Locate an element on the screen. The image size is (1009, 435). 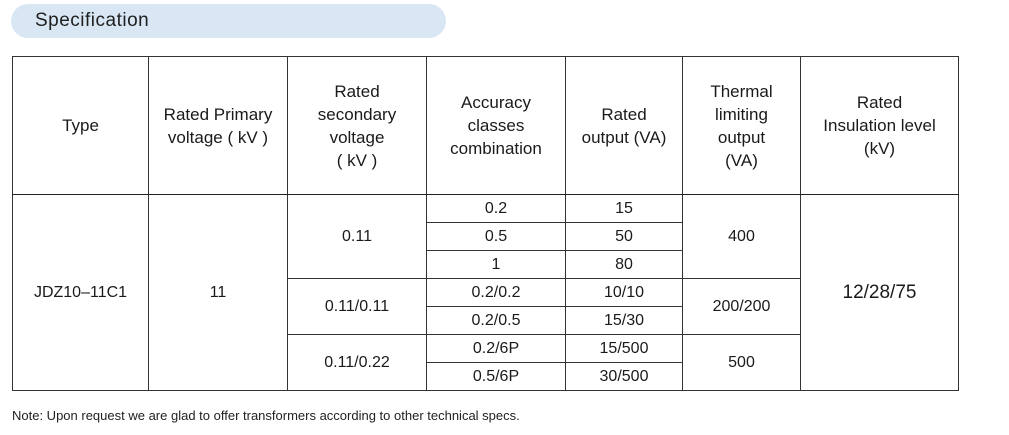
table-row: 0.2/0.5 15/30 is located at coordinates (486, 320).